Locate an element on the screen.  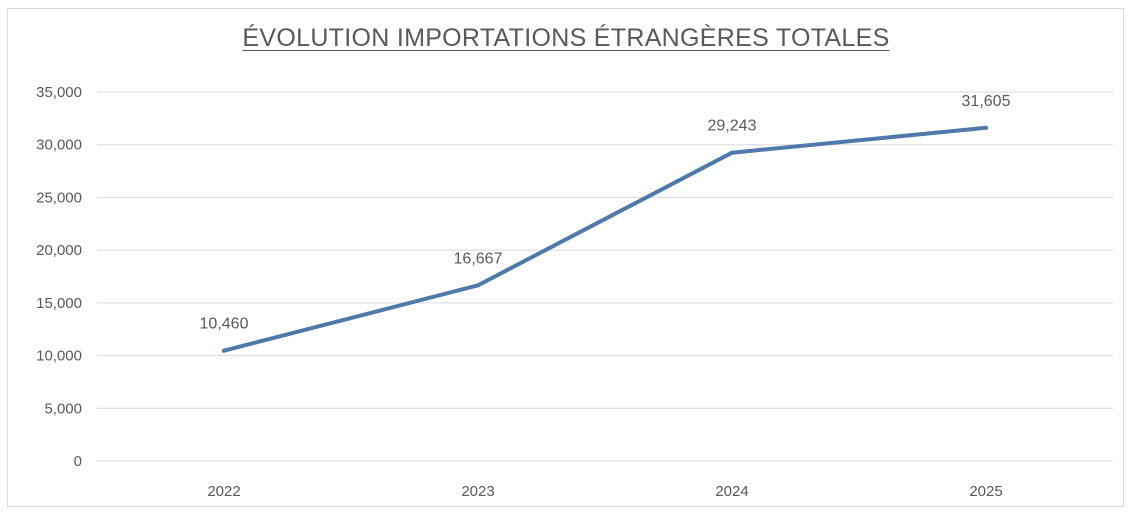
y-tick-label: 20,000 is located at coordinates (59, 250).